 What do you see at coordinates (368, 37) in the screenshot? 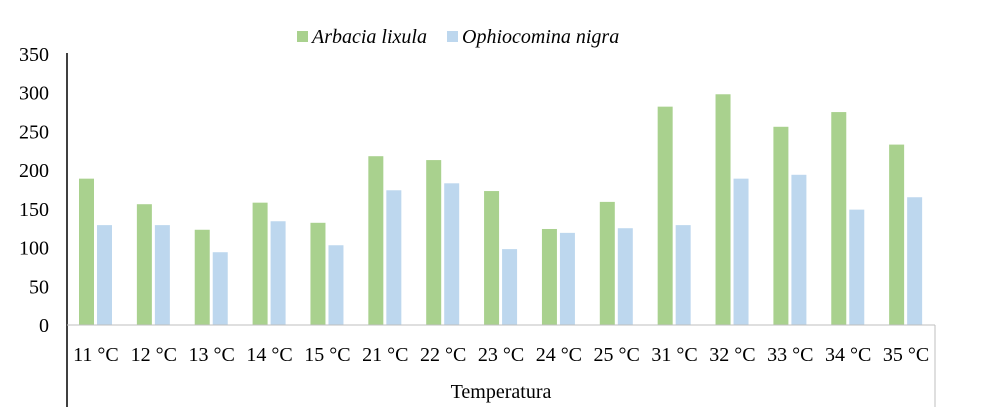
I see `legend-label: Arbacia lixula` at bounding box center [368, 37].